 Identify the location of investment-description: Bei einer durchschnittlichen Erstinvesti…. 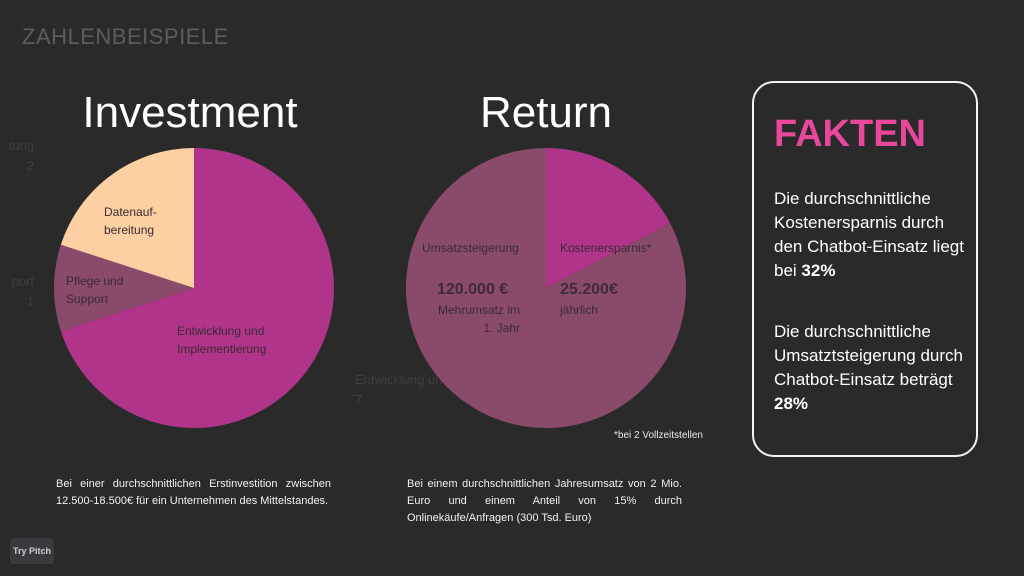
(193, 492).